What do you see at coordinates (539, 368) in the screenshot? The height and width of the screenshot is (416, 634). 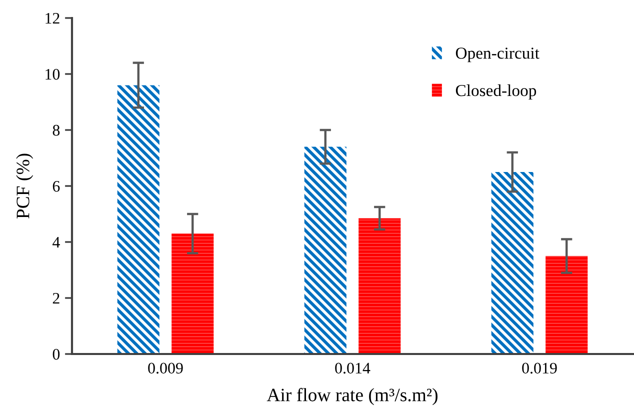 I see `x-tick-label: 0.019` at bounding box center [539, 368].